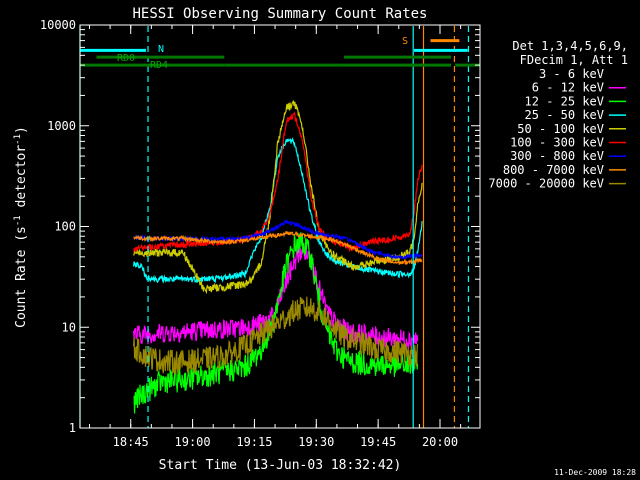  Describe the element at coordinates (568, 88) in the screenshot. I see `legend-label-1: 6 - 12 keV` at that location.